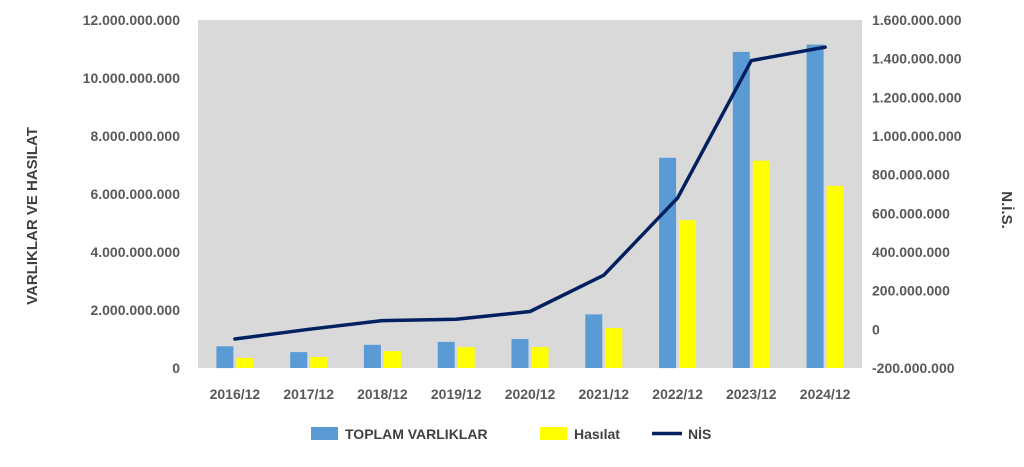  What do you see at coordinates (135, 136) in the screenshot?
I see `left-tick-label: 8.000.000.000` at bounding box center [135, 136].